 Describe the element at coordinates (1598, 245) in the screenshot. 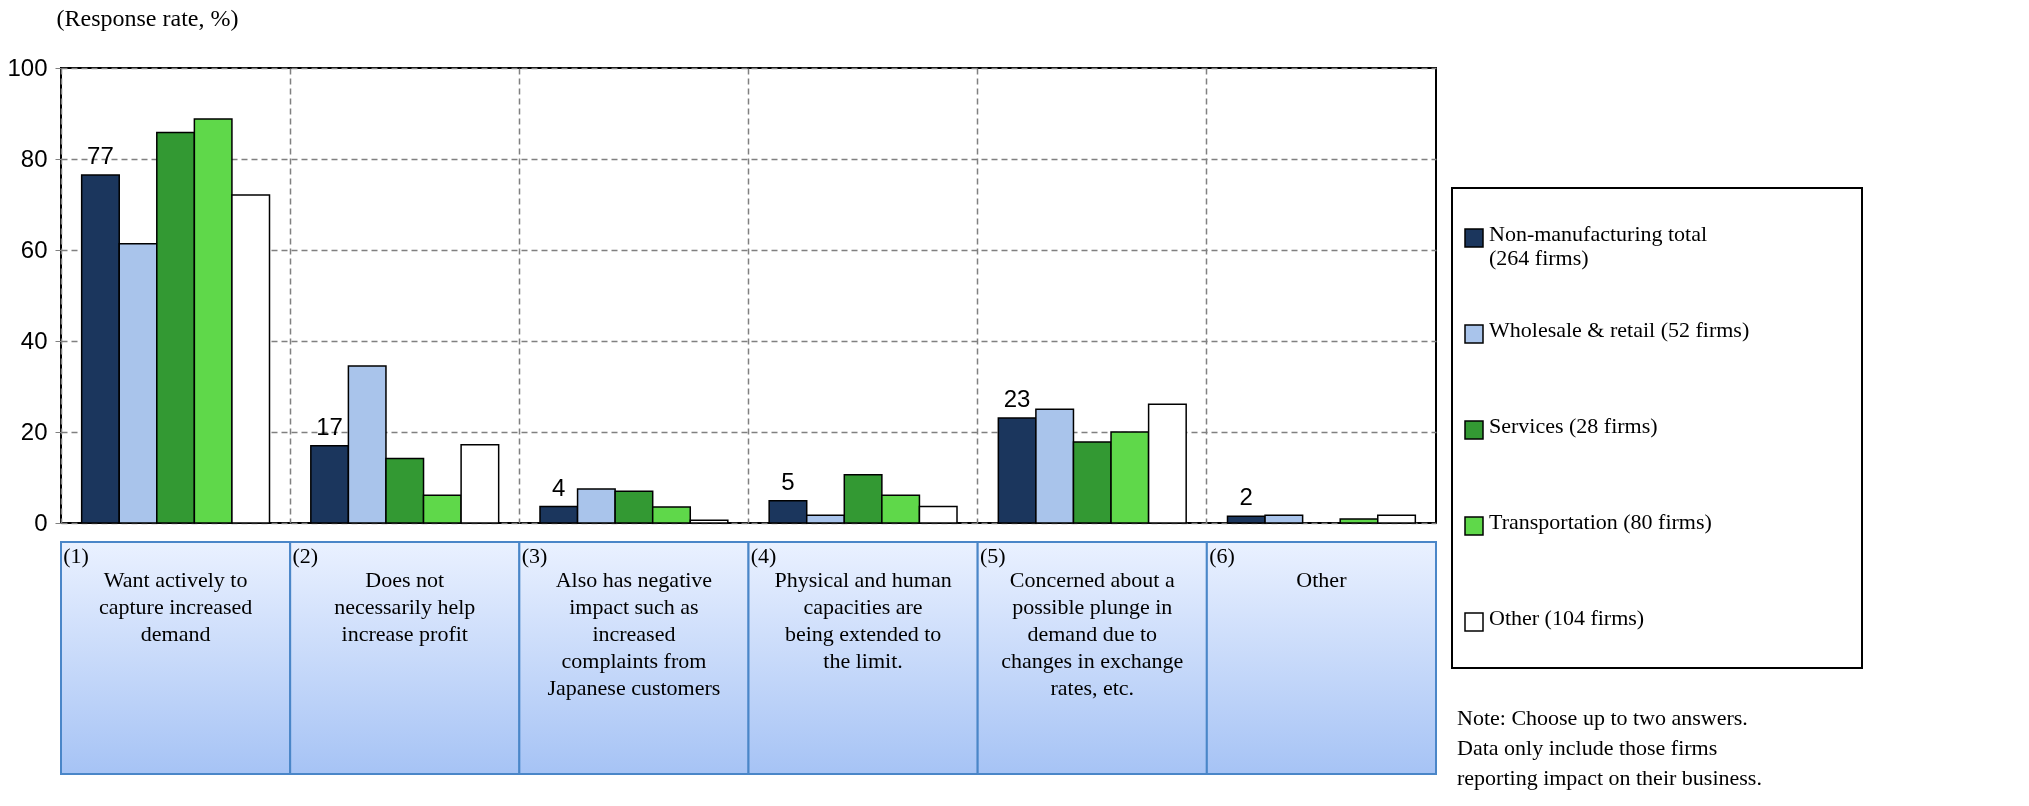

I see `legend-label: Non-manufacturing total (264 firms)` at that location.